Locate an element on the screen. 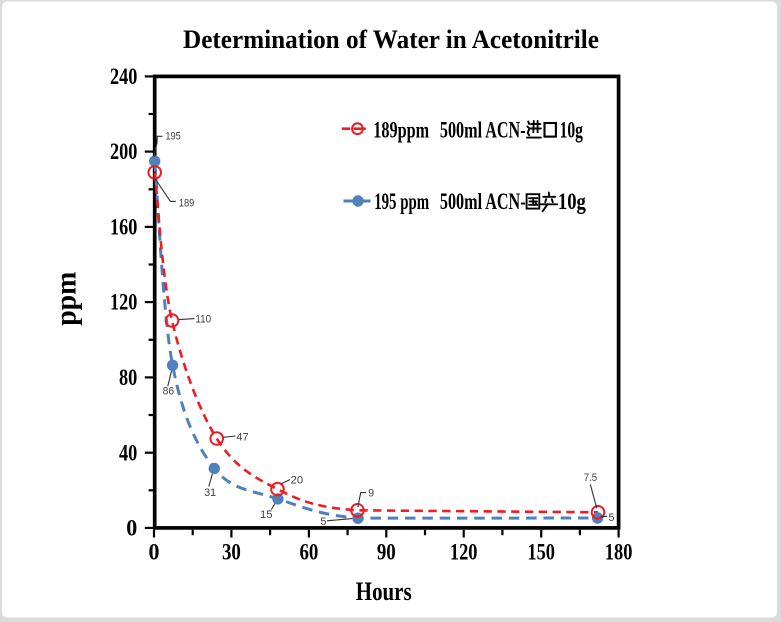 The height and width of the screenshot is (622, 781). svg-text: 110 is located at coordinates (203, 320).